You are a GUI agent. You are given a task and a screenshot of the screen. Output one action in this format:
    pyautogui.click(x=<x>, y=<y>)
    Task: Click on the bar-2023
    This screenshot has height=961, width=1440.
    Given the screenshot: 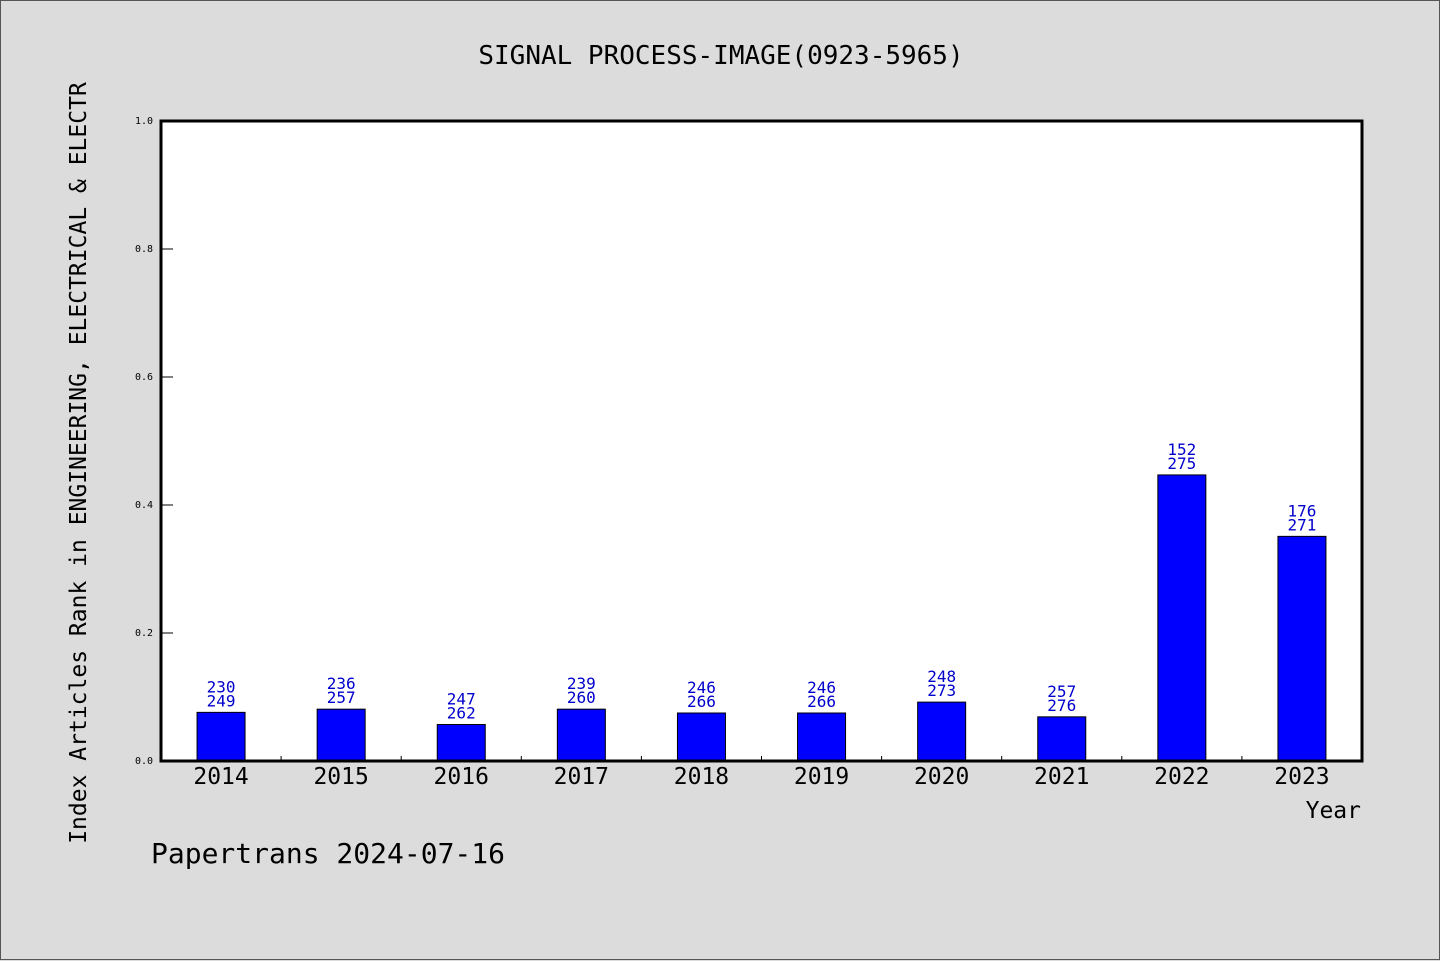 What is the action you would take?
    pyautogui.click(x=1302, y=648)
    